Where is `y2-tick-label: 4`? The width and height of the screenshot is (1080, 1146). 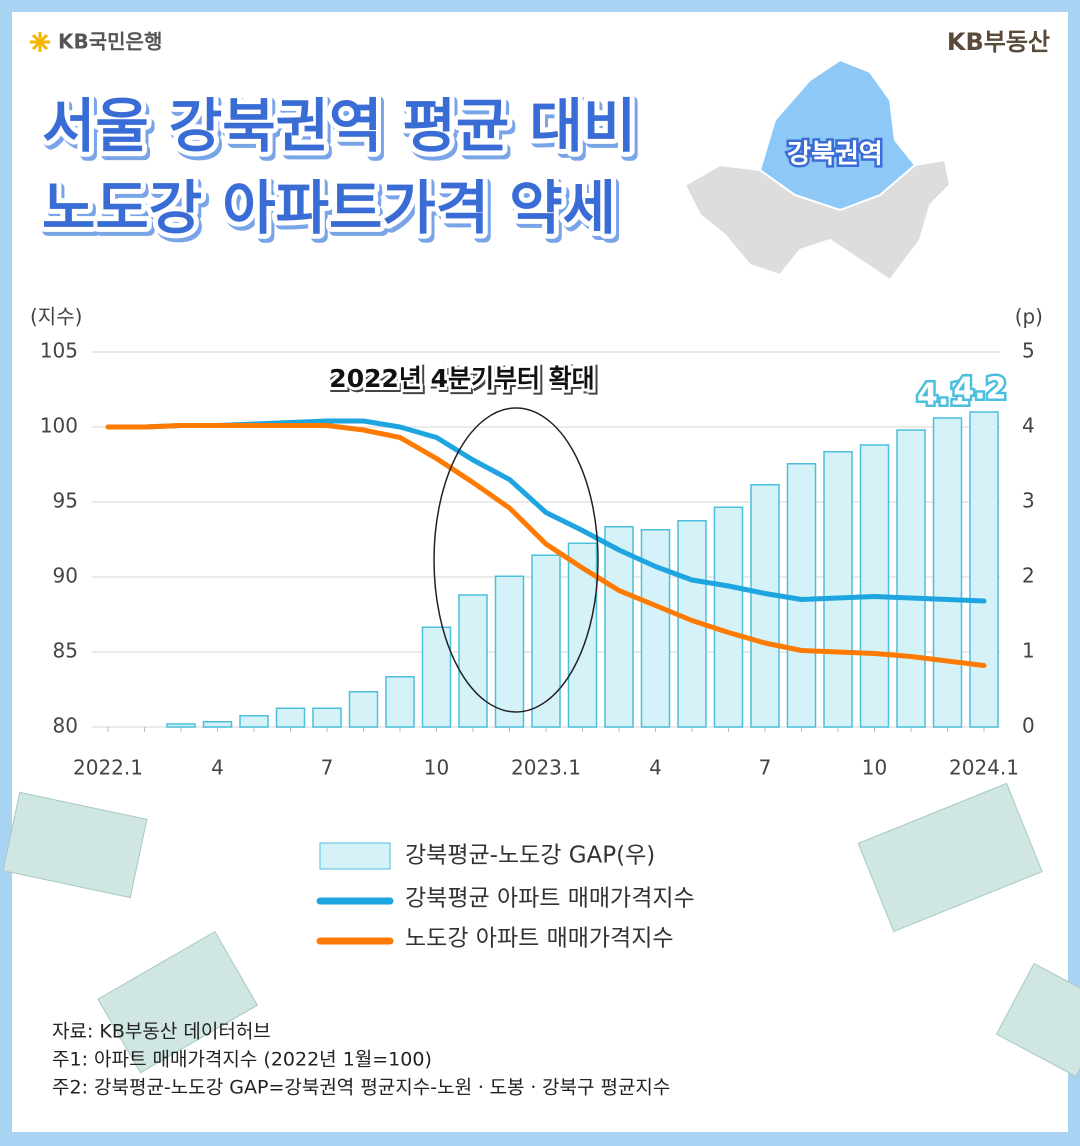 y2-tick-label: 4 is located at coordinates (1028, 426).